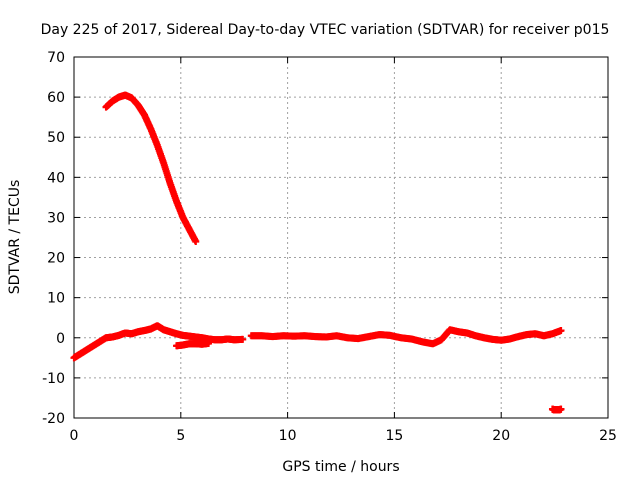 The width and height of the screenshot is (640, 484). What do you see at coordinates (158, 342) in the screenshot?
I see `series-near-zero-early` at bounding box center [158, 342].